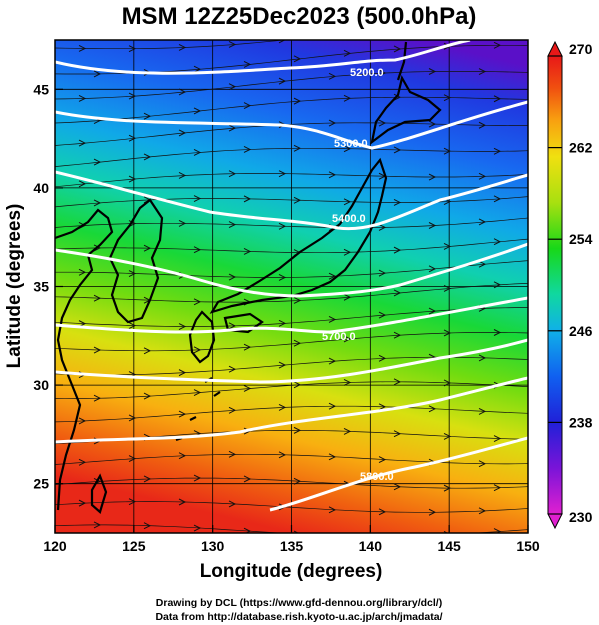  Describe the element at coordinates (449, 546) in the screenshot. I see `x-tick-label: 145` at that location.